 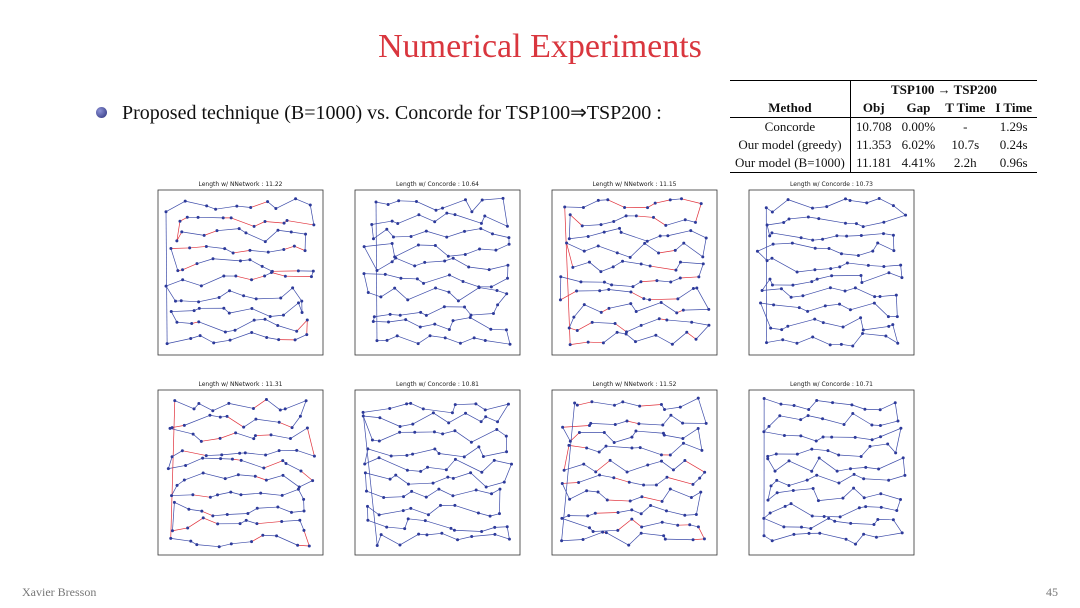 What do you see at coordinates (634, 384) in the screenshot?
I see `panel-title: Length w/ NNetwork : 11.52` at bounding box center [634, 384].